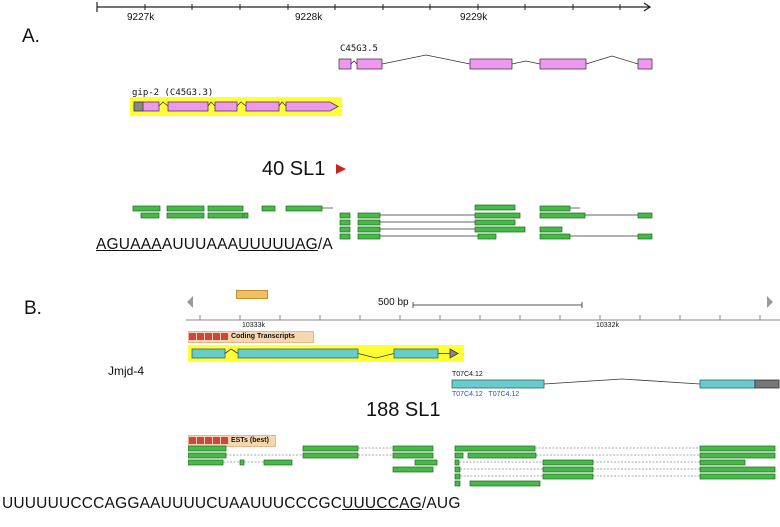 This screenshot has height=527, width=780. What do you see at coordinates (126, 371) in the screenshot?
I see `gene-label-jmjd-4: Jmjd-4` at bounding box center [126, 371].